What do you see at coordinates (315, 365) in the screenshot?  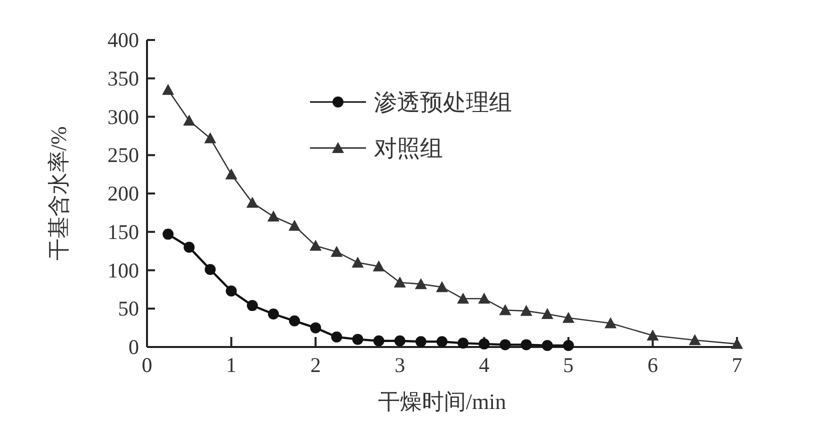 I see `x-tick-label: 2` at bounding box center [315, 365].